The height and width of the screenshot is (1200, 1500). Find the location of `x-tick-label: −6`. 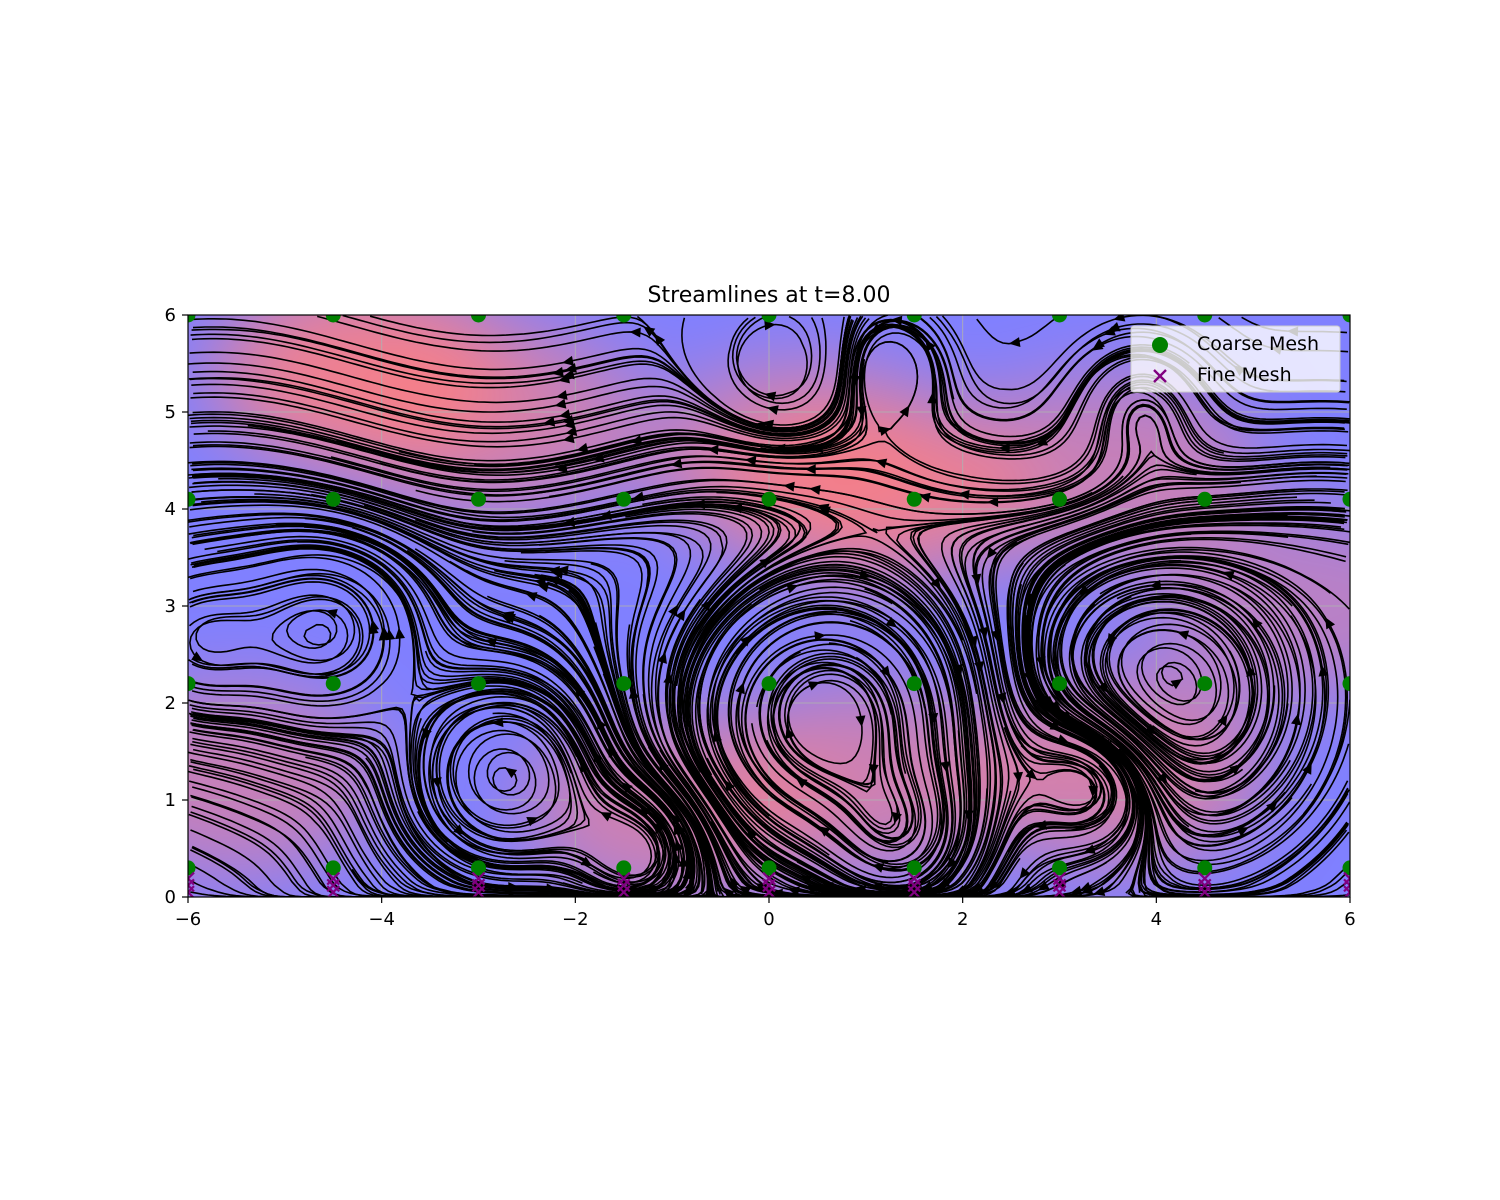

x-tick-label: −6 is located at coordinates (188, 919).